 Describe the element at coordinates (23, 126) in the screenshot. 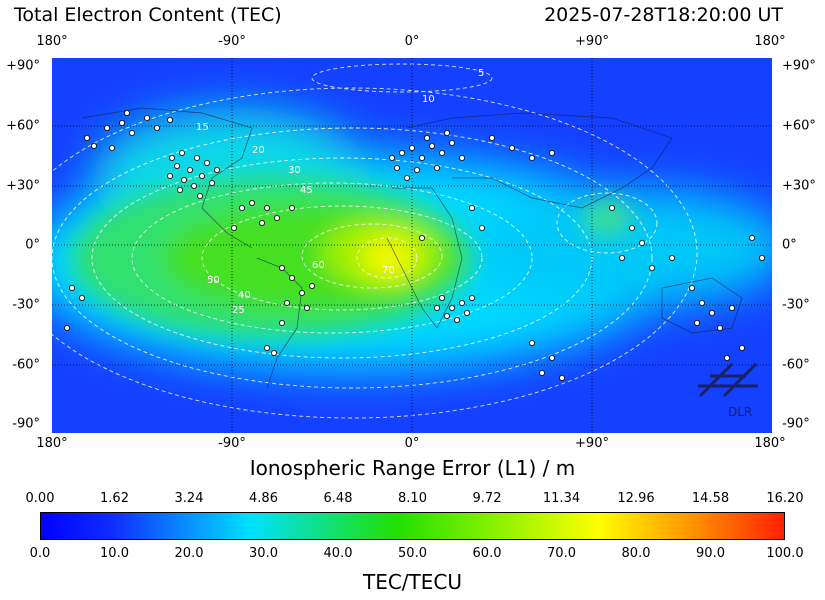

I see `y-tick-left: +60°` at that location.